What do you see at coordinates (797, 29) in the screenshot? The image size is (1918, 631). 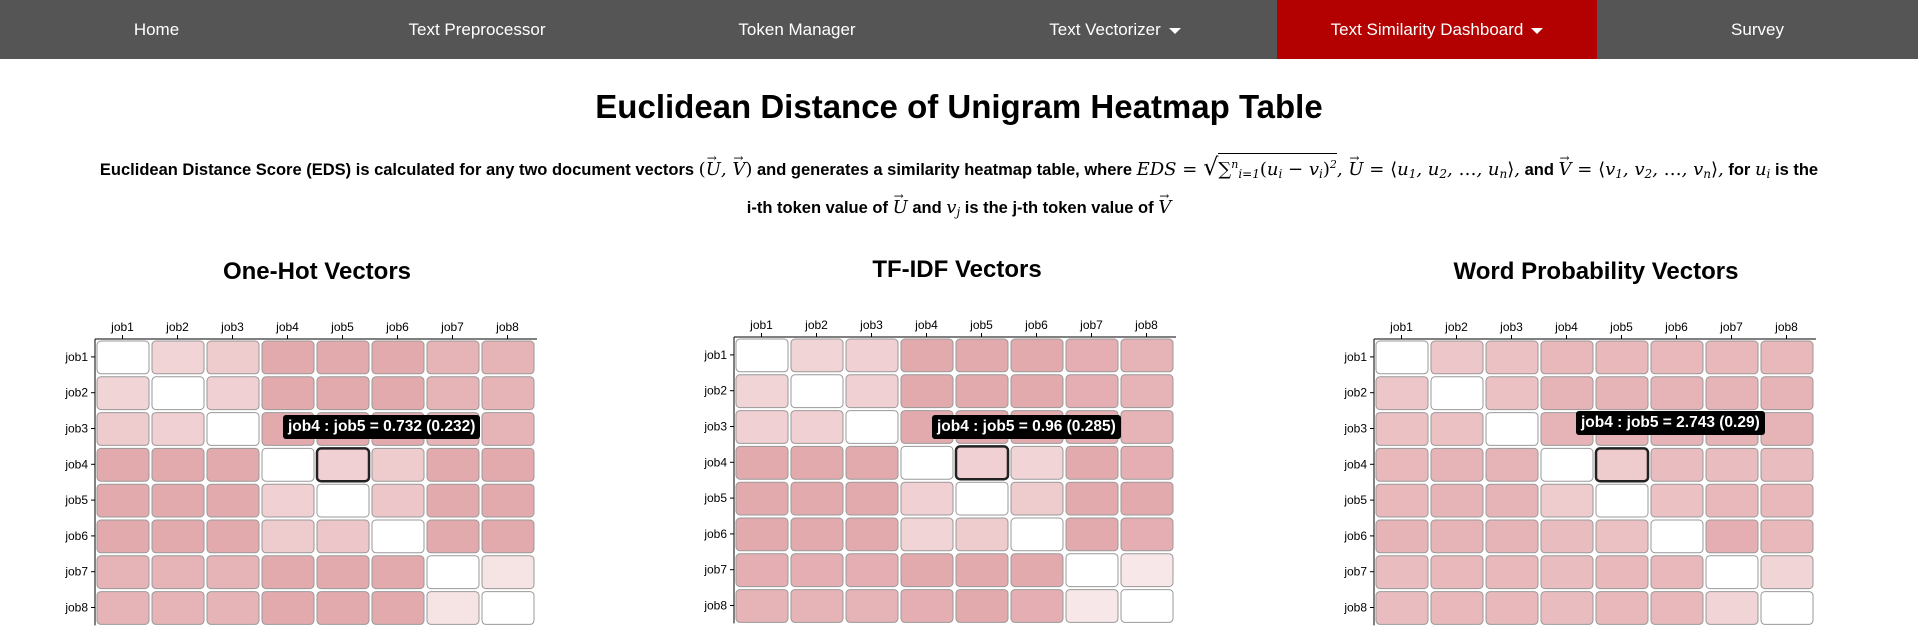 I see `nav-token-manager: Token Manager` at bounding box center [797, 29].